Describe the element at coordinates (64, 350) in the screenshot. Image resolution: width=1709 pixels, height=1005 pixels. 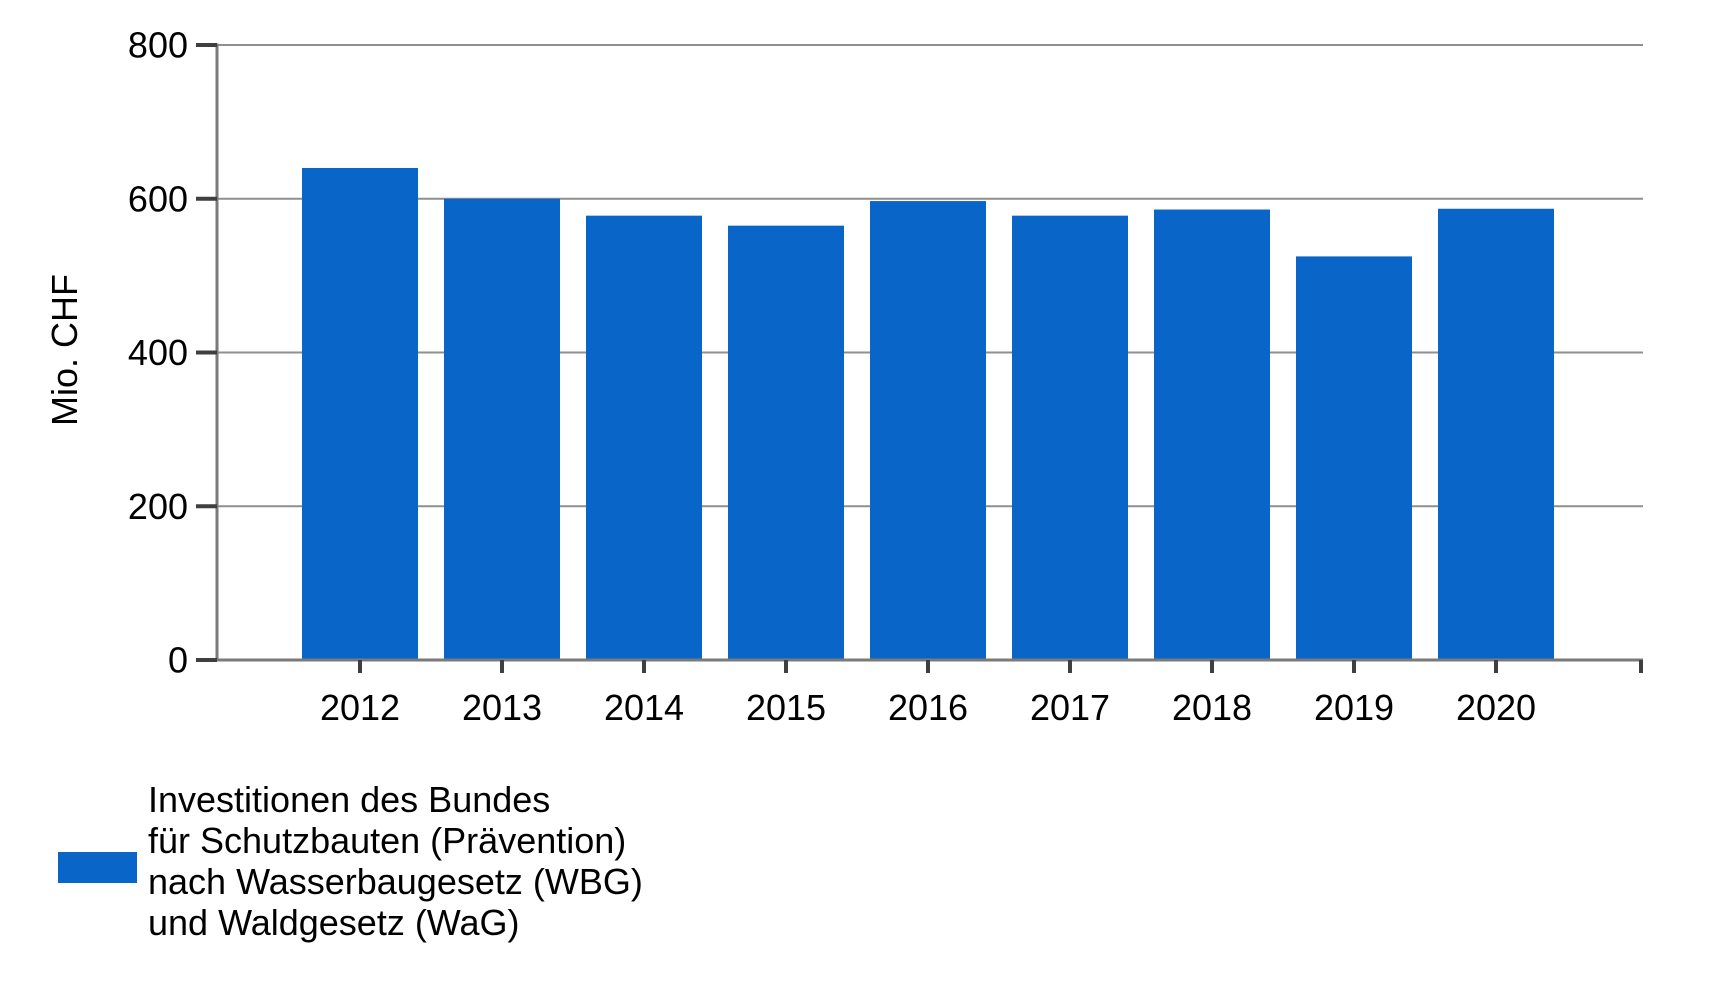
I see `y-axis-title: Mio. CHF` at that location.